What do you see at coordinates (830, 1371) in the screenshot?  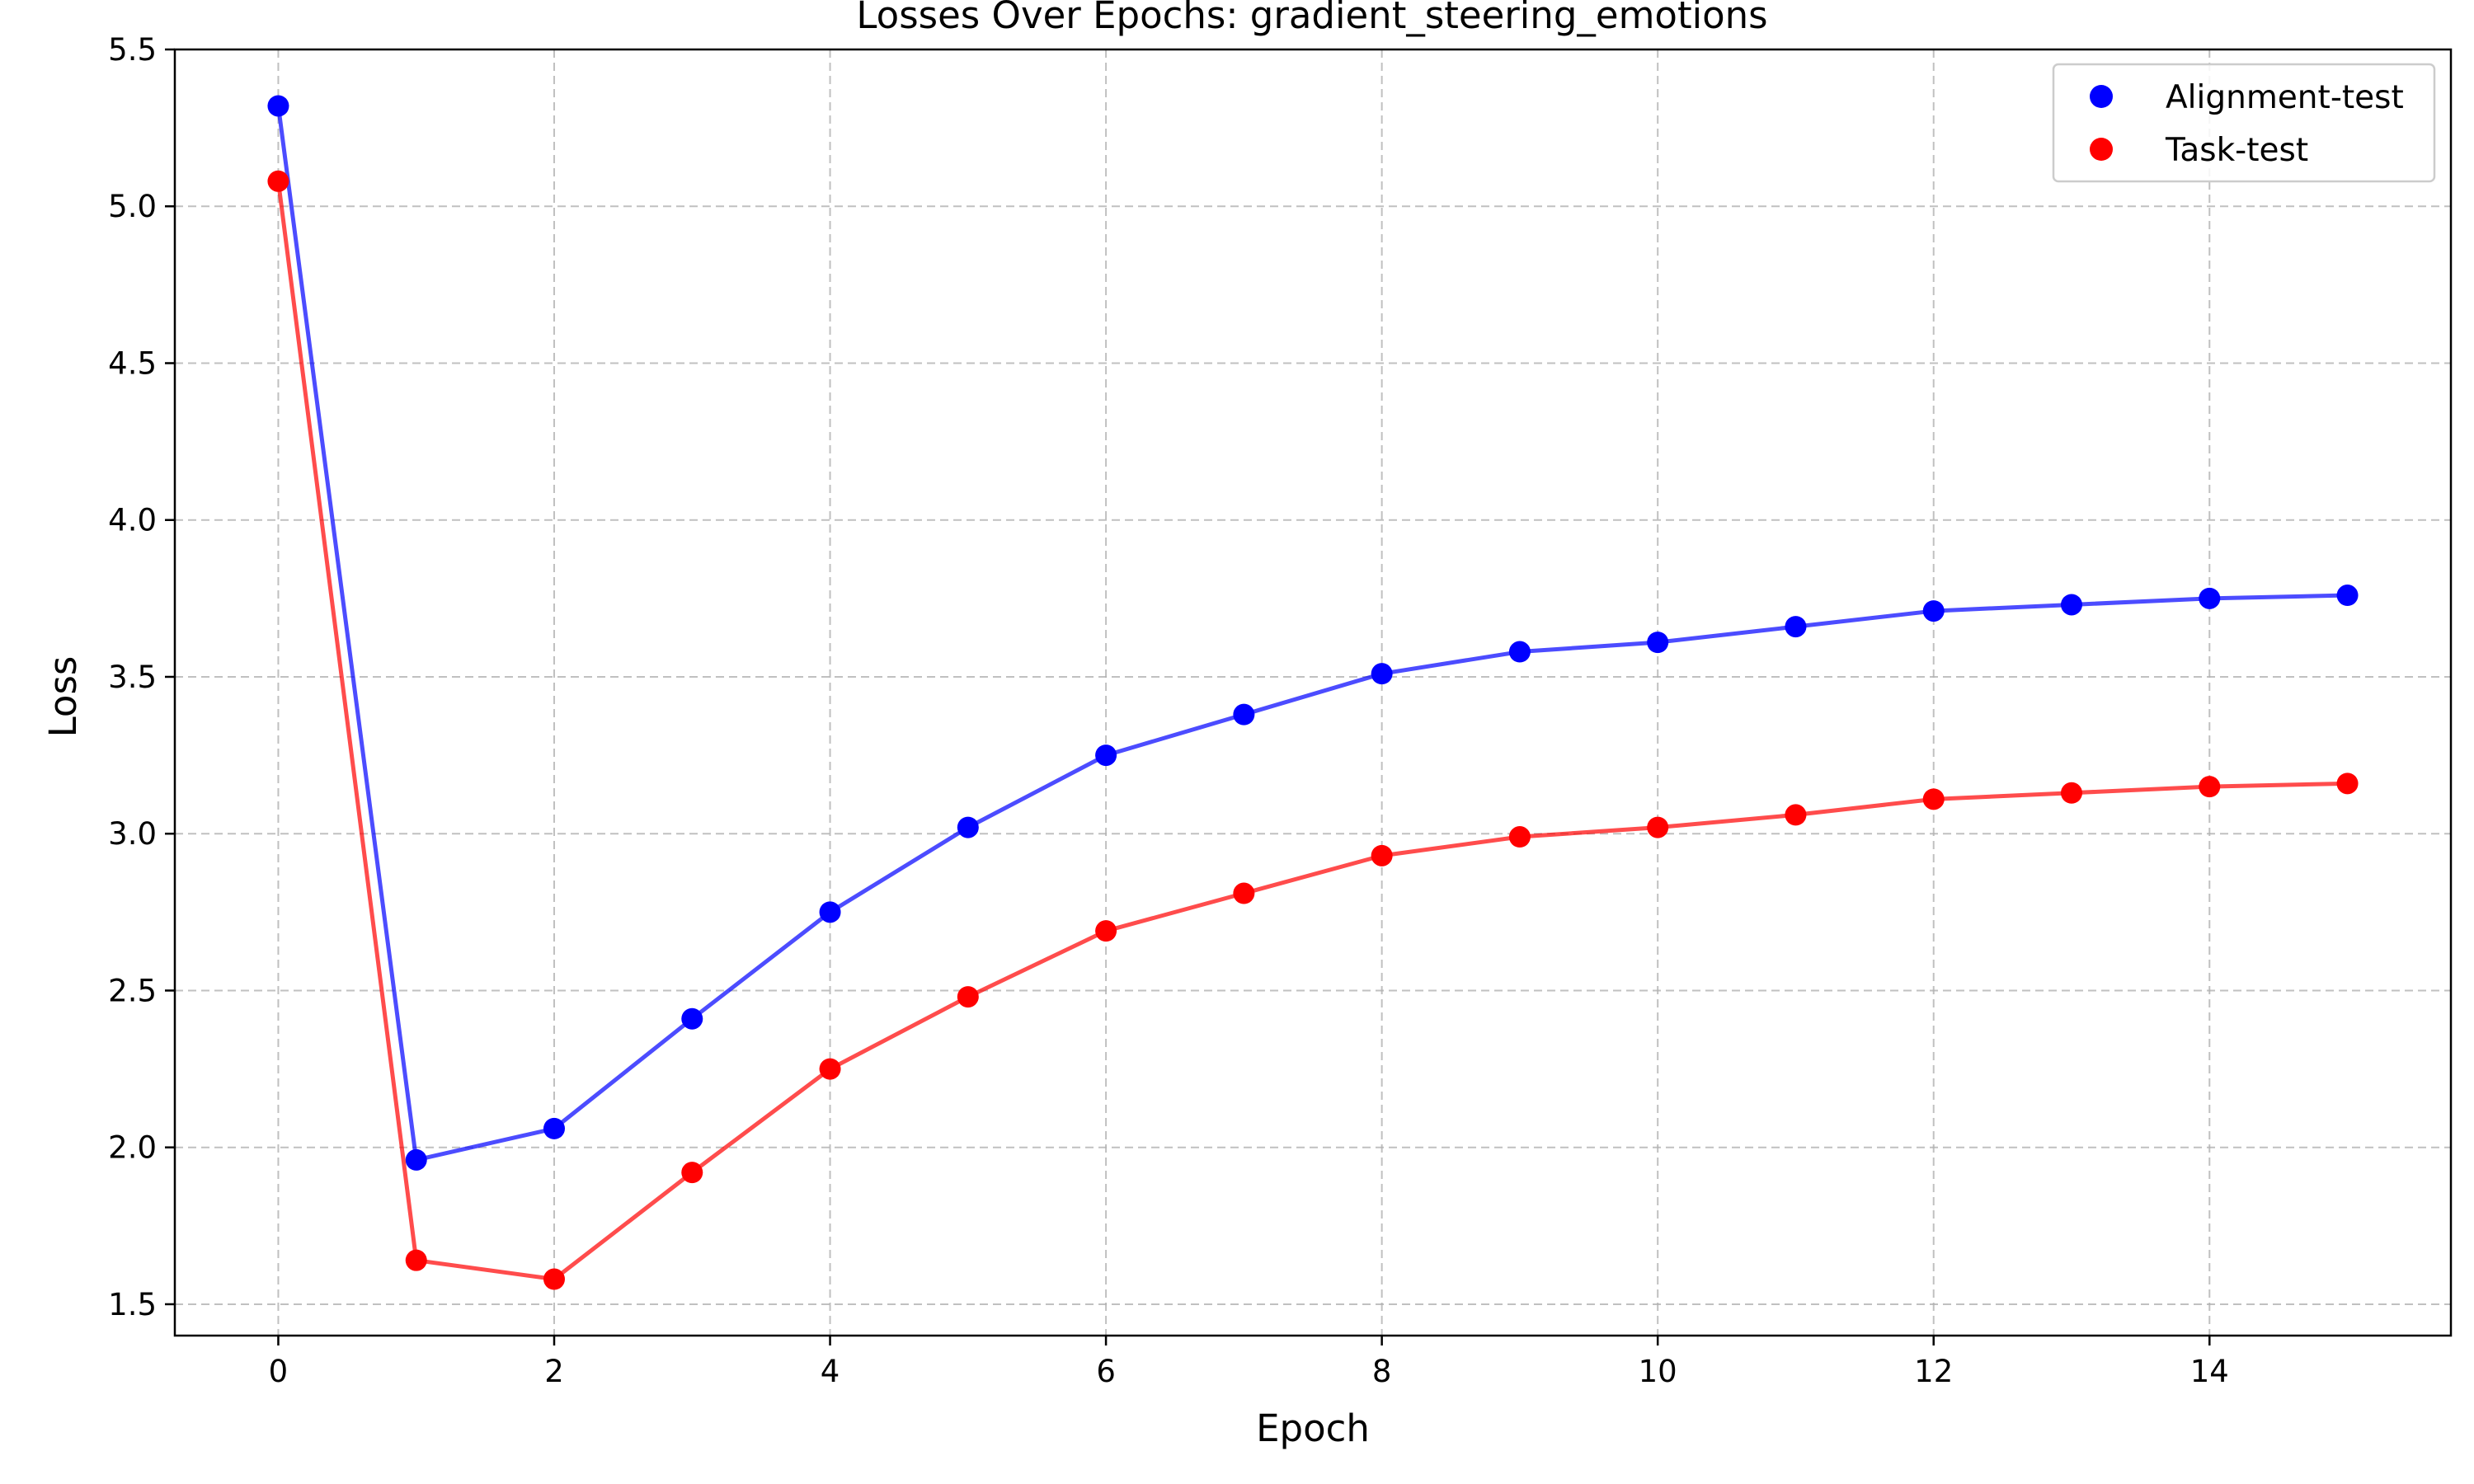 I see `x-tick-label: 4` at bounding box center [830, 1371].